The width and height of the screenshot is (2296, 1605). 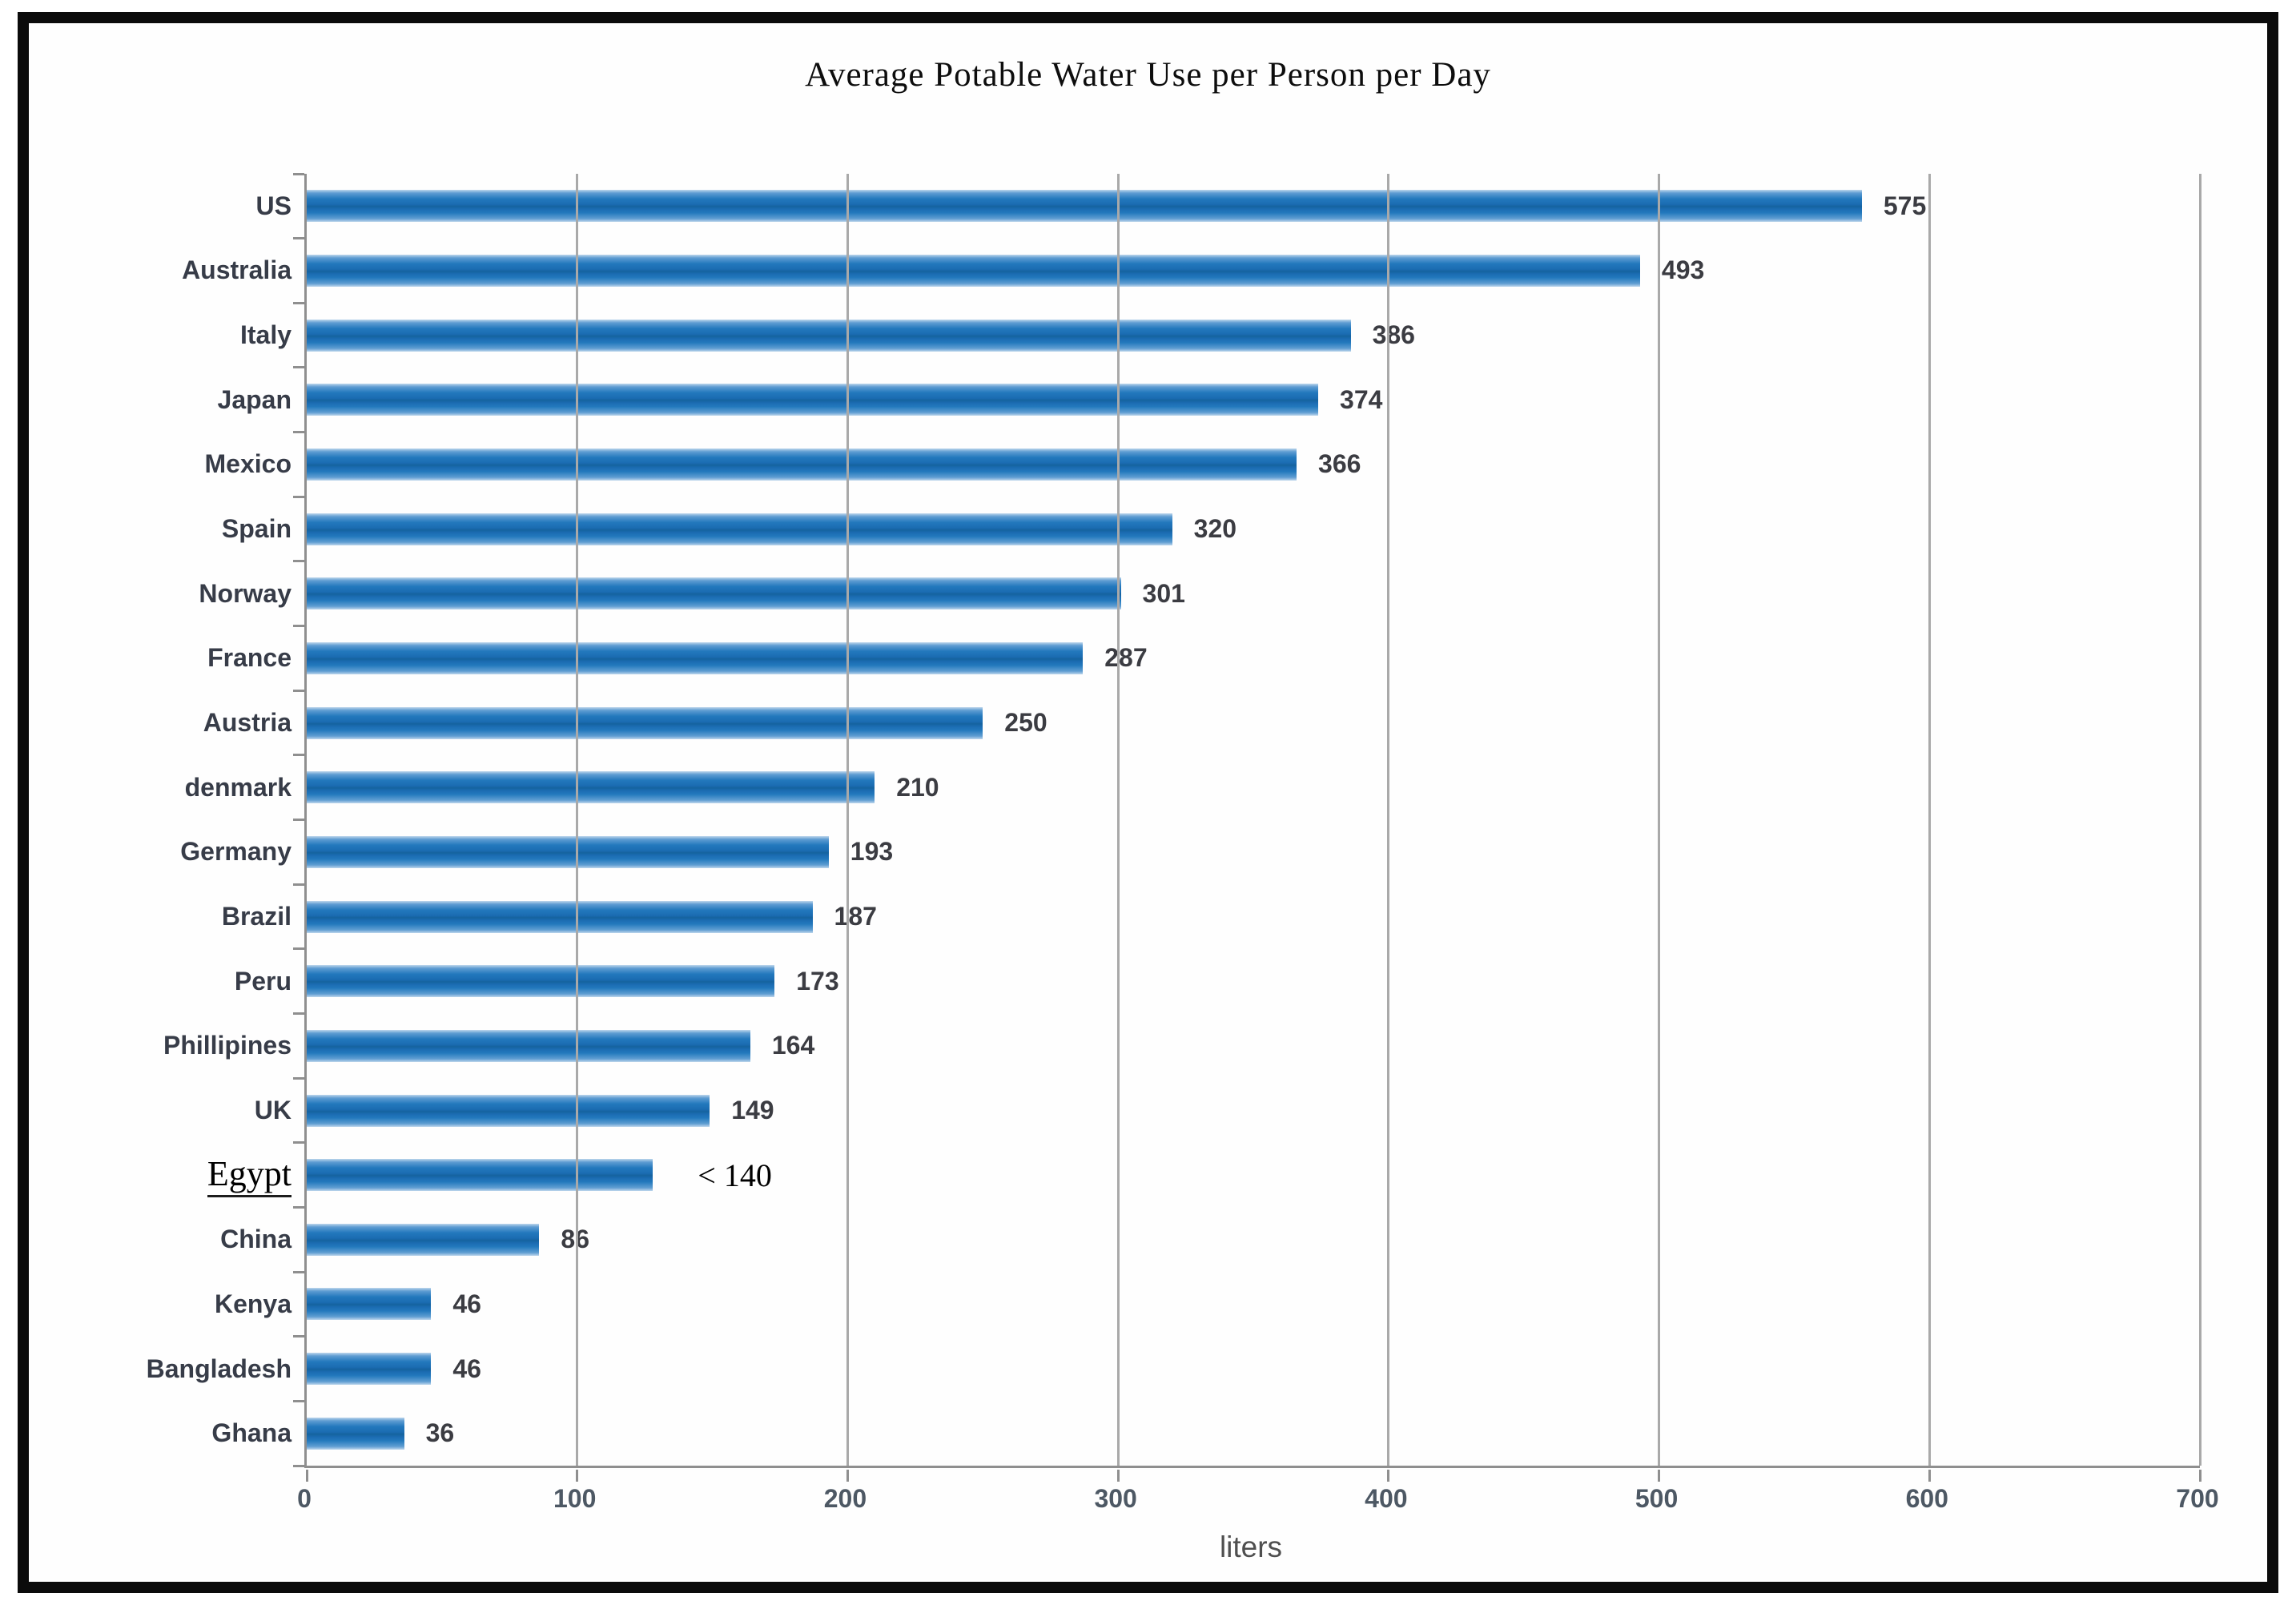 What do you see at coordinates (1253, 853) in the screenshot?
I see `bar-row: 193` at bounding box center [1253, 853].